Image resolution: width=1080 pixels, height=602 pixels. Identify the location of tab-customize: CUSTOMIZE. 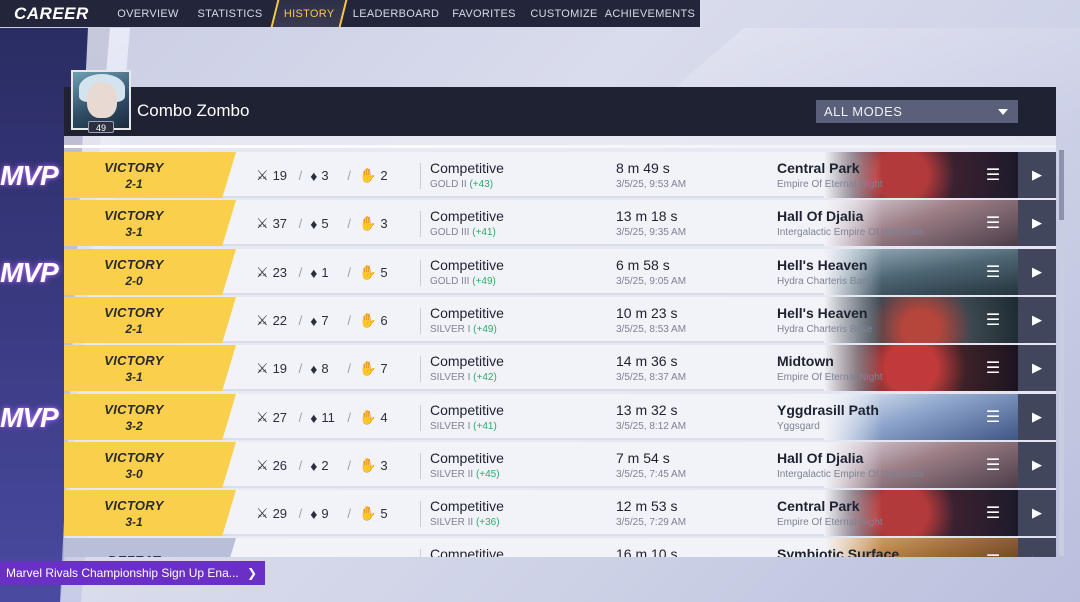
(564, 13).